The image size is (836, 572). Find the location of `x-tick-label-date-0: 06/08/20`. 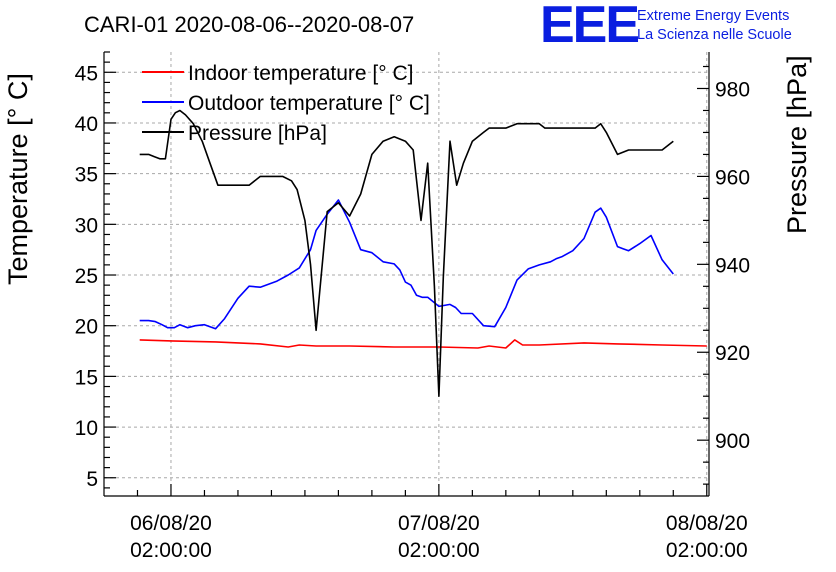

x-tick-label-date-0: 06/08/20 is located at coordinates (171, 523).